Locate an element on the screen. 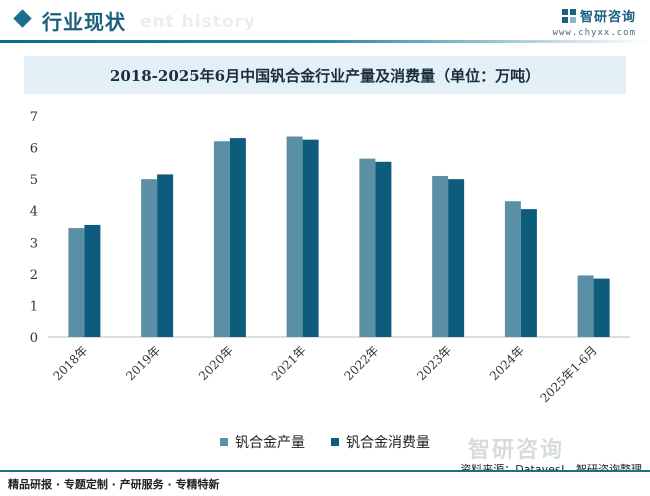 The height and width of the screenshot is (496, 650). x-tick-label: 2022年 is located at coordinates (362, 363).